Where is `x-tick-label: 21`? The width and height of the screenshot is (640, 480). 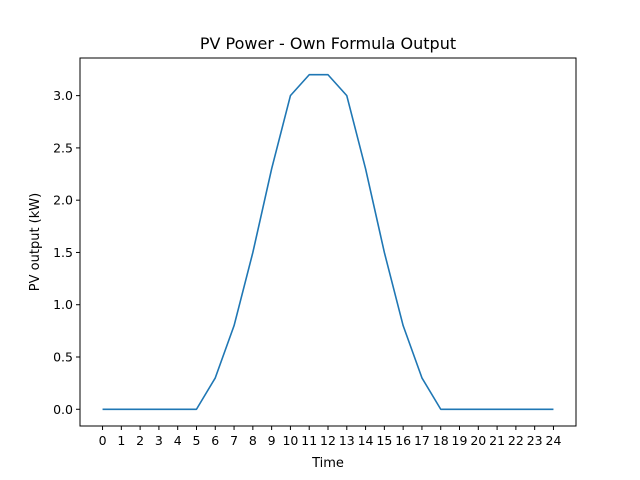 x-tick-label: 21 is located at coordinates (497, 440).